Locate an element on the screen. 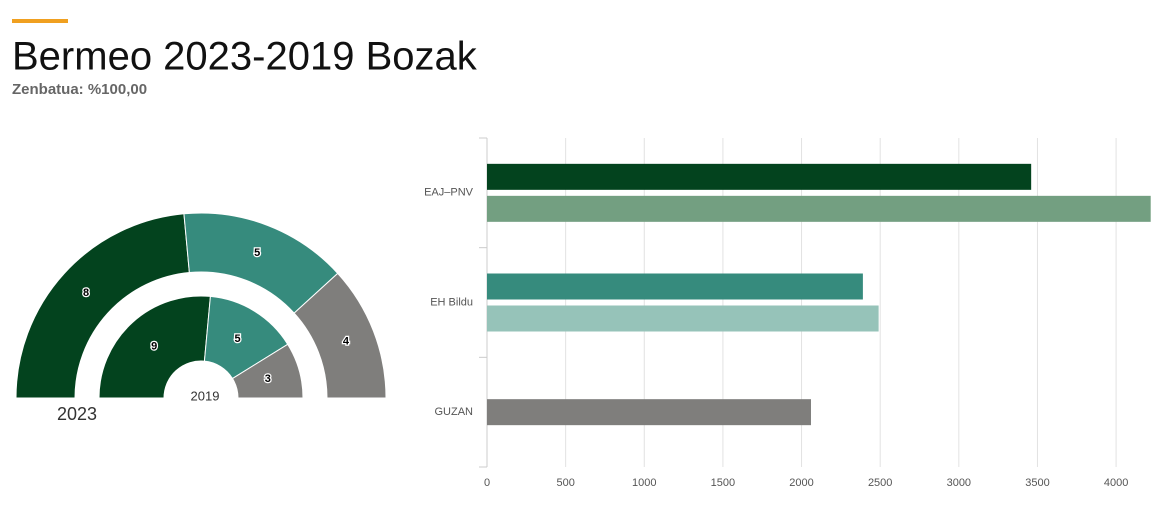 The height and width of the screenshot is (513, 1168). ring-label: 2019 is located at coordinates (205, 395).